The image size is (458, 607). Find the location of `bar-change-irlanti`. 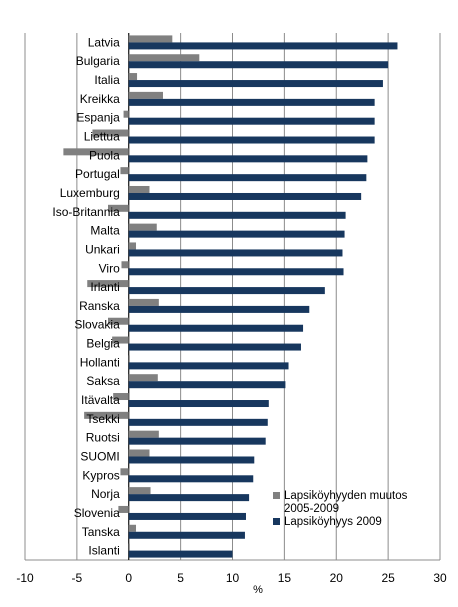

bar-change-irlanti is located at coordinates (108, 284).